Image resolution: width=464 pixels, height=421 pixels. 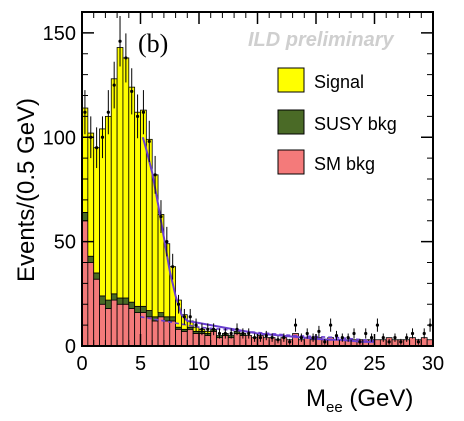 What do you see at coordinates (433, 364) in the screenshot?
I see `x-tick-label: 30` at bounding box center [433, 364].